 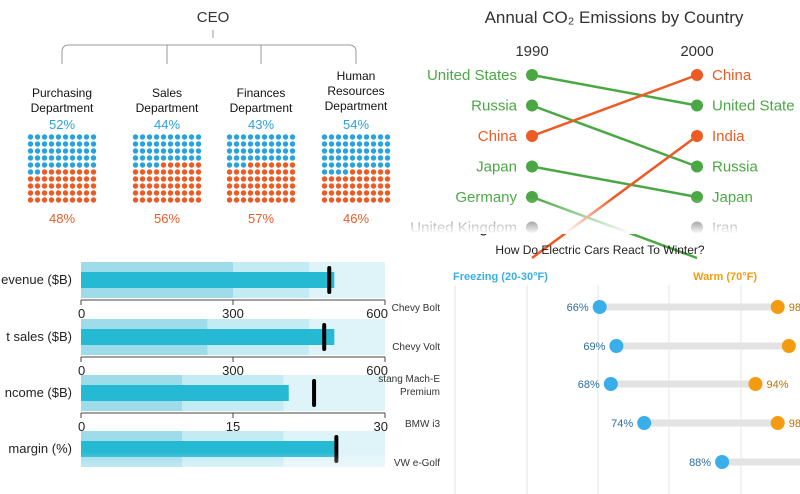 What do you see at coordinates (599, 307) in the screenshot?
I see `freezing-dot` at bounding box center [599, 307].